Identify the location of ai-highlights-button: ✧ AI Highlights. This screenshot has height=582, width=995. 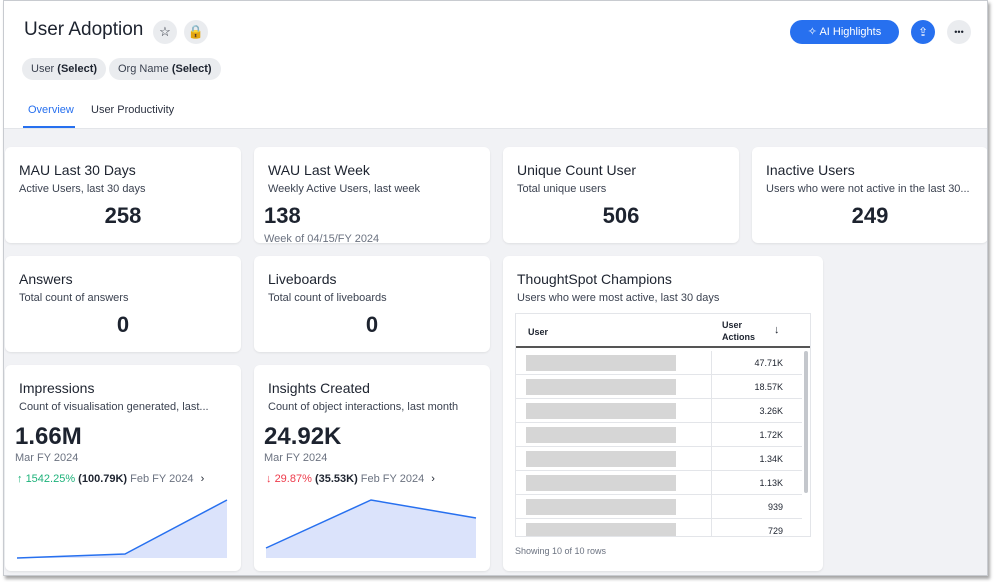
(844, 32).